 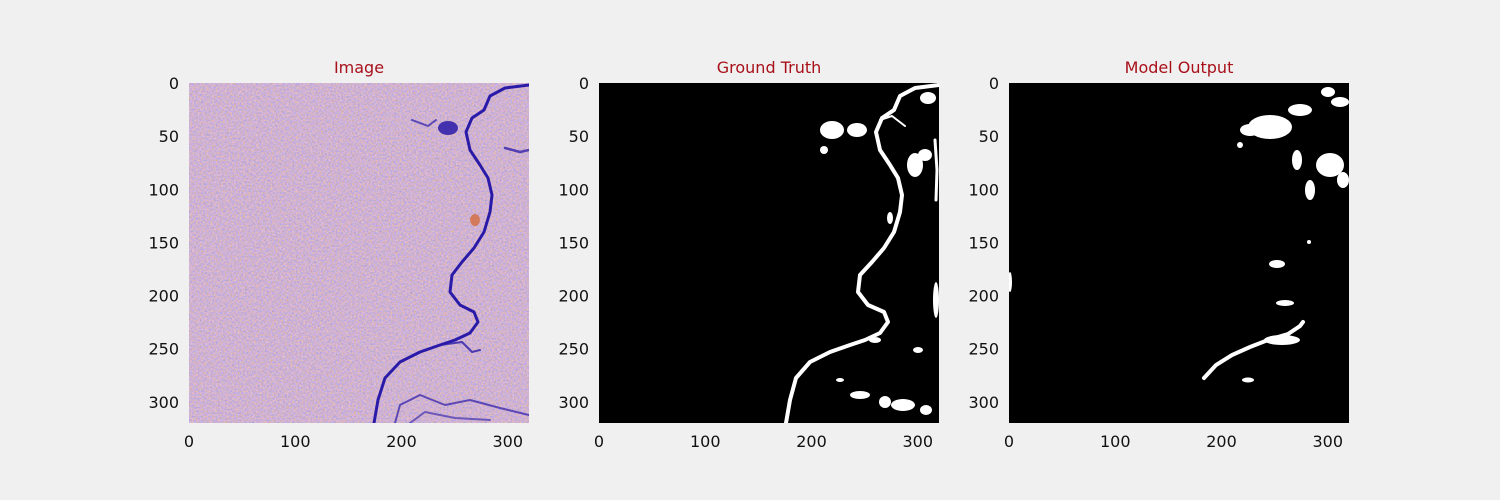 I want to click on river-main, so click(x=450, y=253).